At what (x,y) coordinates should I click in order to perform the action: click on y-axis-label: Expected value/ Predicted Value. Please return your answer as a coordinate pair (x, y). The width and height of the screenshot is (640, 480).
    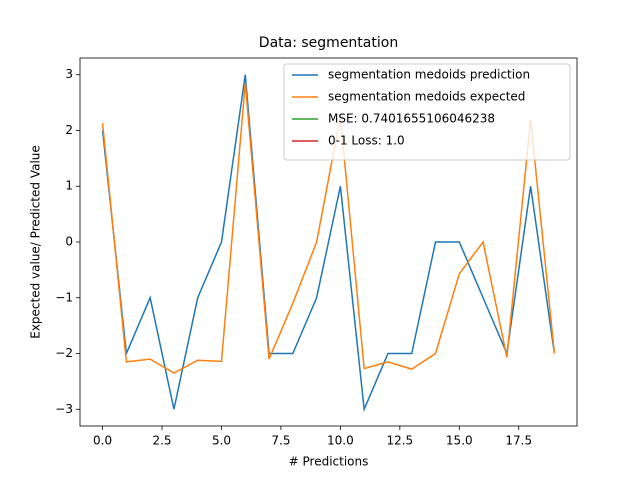
    Looking at the image, I should click on (36, 242).